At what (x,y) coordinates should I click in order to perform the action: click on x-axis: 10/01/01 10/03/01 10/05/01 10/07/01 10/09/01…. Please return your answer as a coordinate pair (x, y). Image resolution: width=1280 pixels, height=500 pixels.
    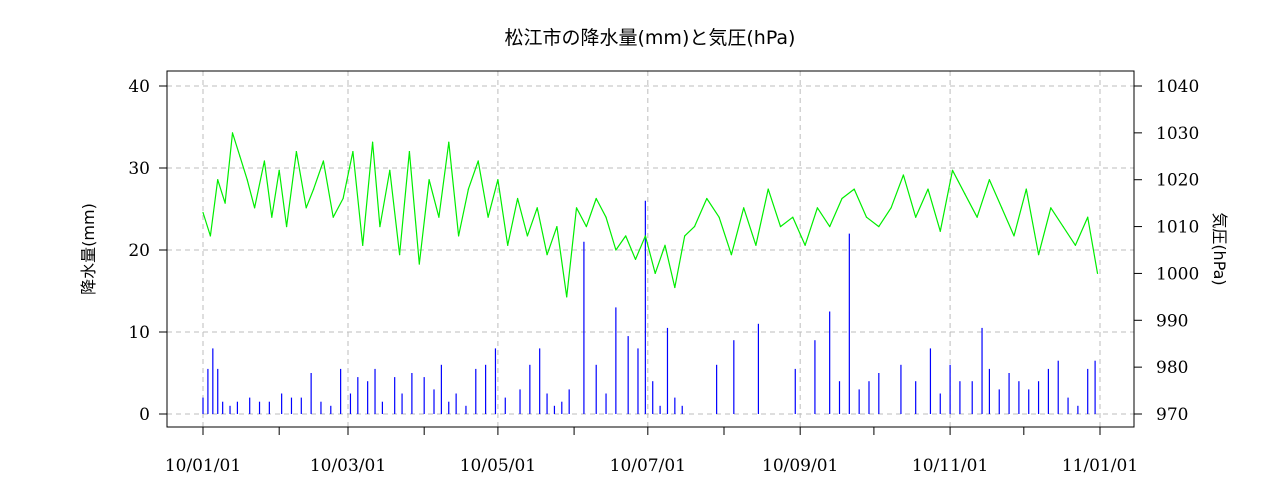
    Looking at the image, I should click on (651, 451).